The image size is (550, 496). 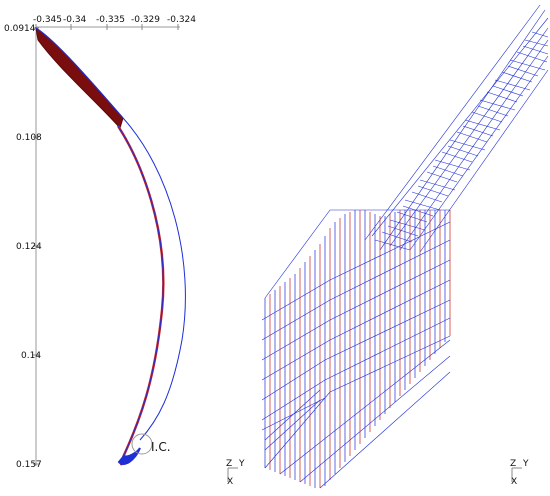 I want to click on y-tick-label: 0.0914, so click(x=20, y=29).